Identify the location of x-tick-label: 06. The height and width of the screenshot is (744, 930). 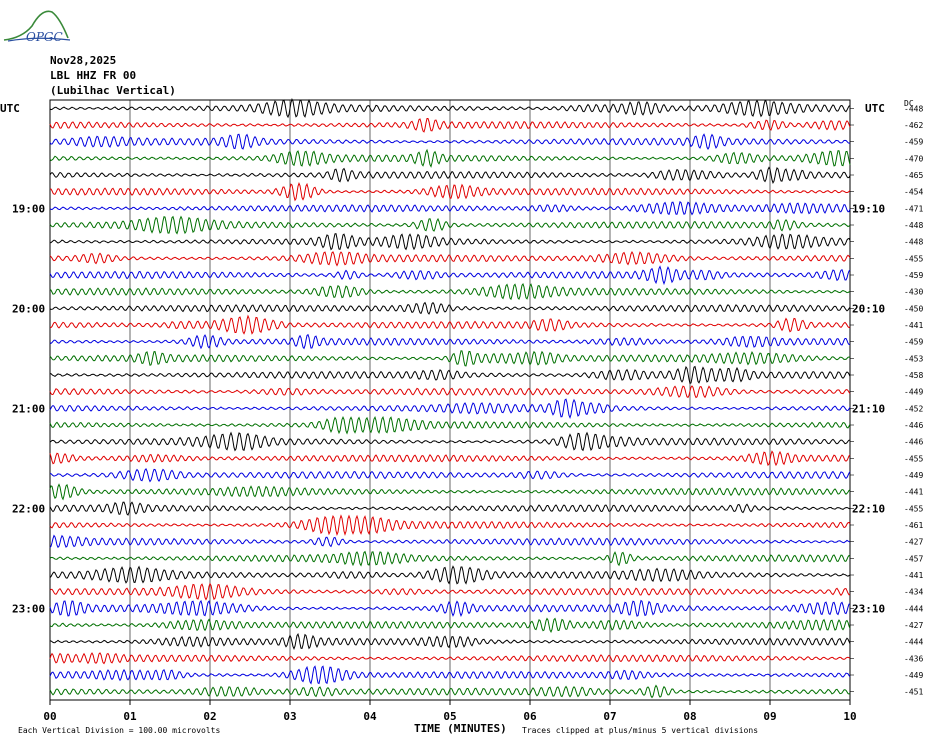
(530, 716).